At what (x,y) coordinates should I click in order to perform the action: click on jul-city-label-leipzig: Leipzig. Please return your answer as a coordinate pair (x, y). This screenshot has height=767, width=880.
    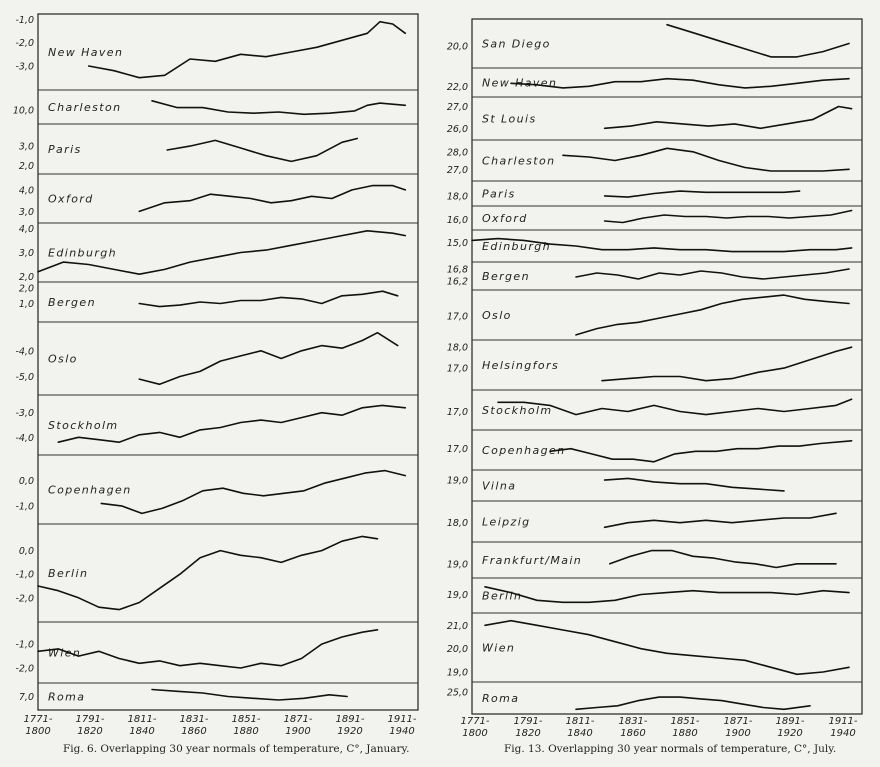
    Looking at the image, I should click on (506, 522).